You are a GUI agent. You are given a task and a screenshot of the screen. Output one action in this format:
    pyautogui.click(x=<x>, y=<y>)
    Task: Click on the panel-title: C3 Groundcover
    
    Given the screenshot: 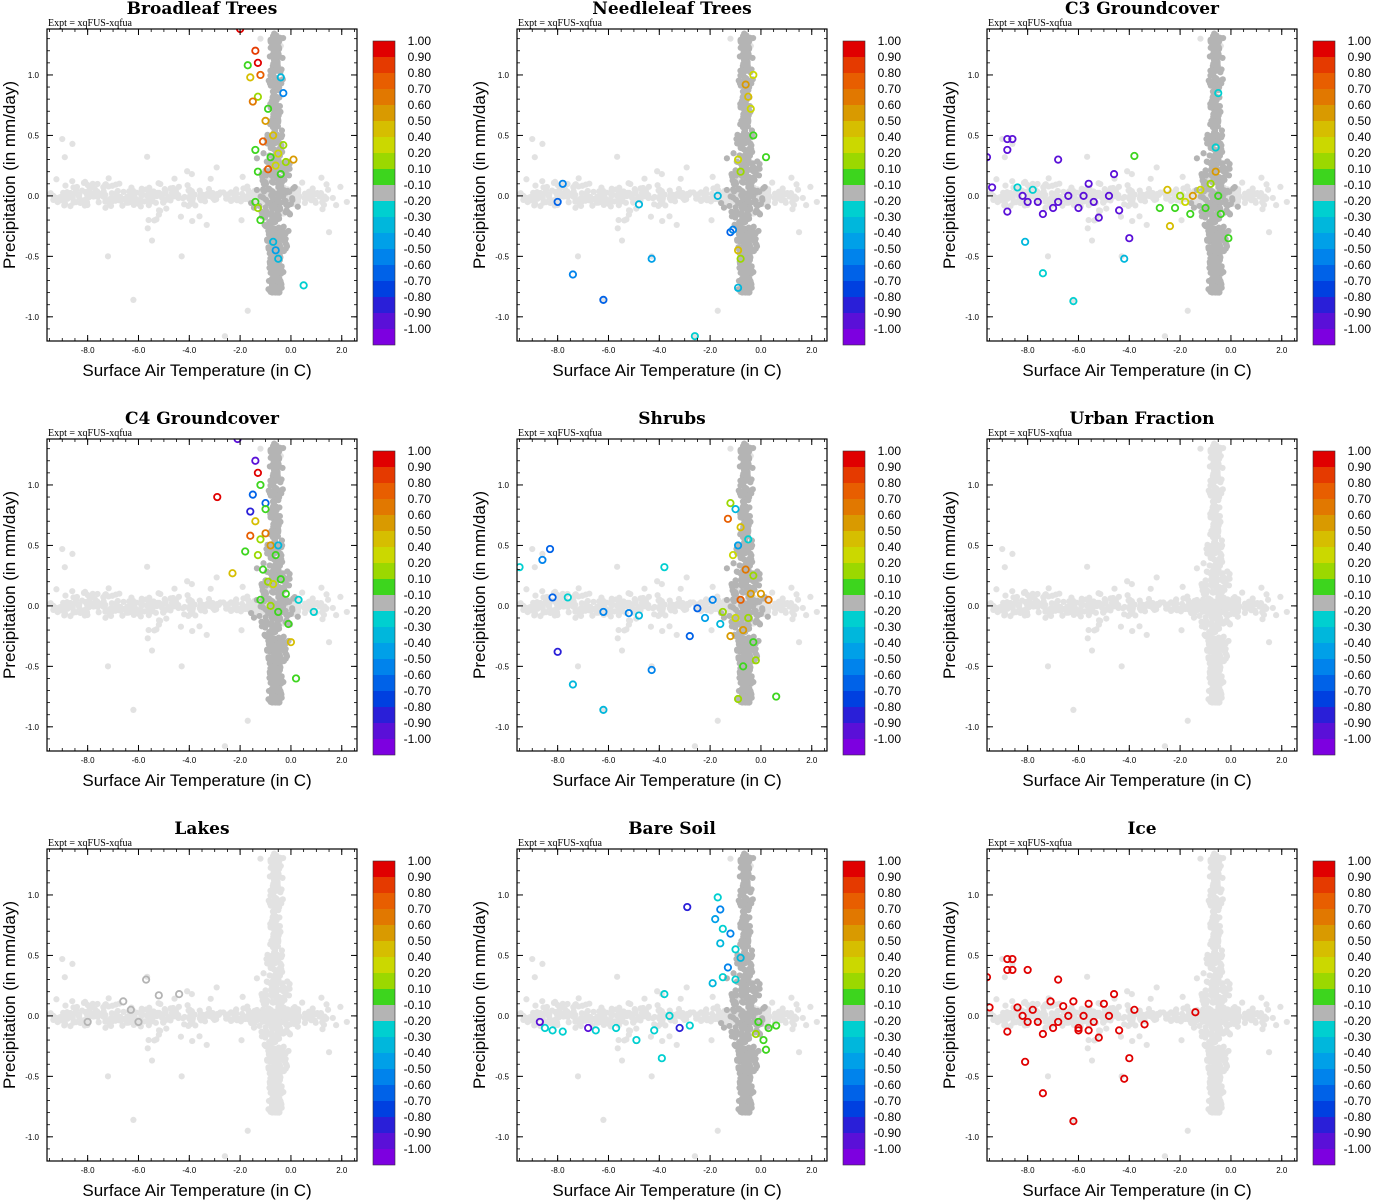 What is the action you would take?
    pyautogui.click(x=1142, y=9)
    